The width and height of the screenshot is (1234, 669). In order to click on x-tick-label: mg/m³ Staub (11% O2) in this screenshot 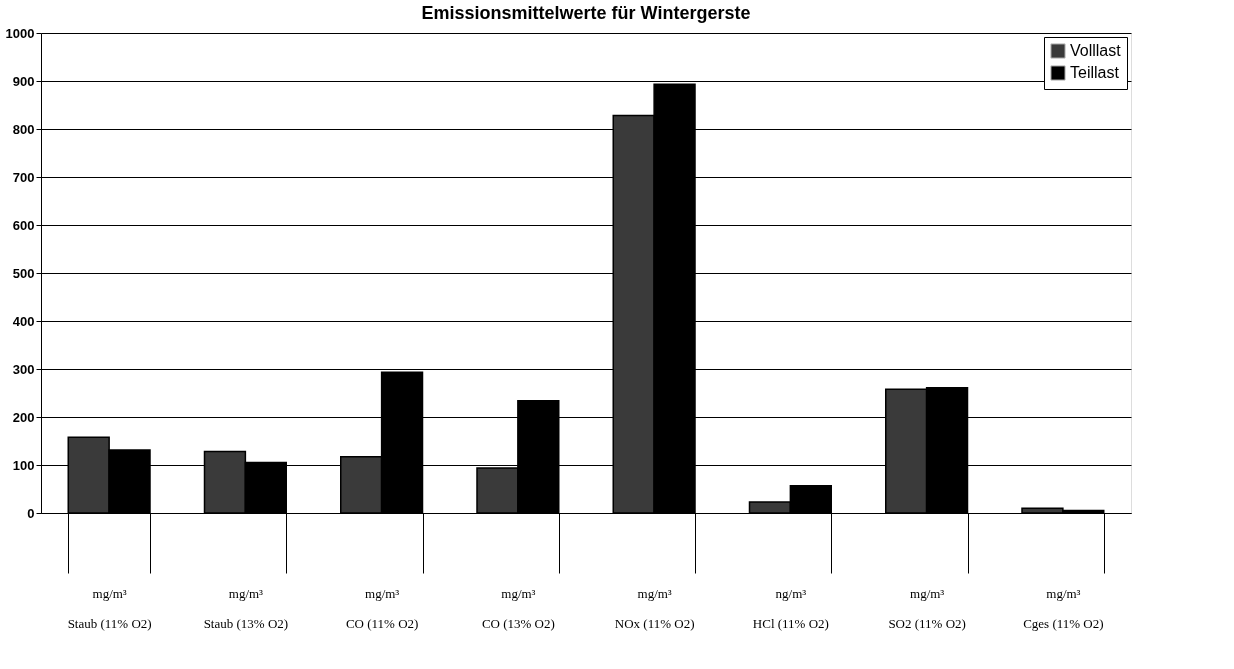, I will do `click(109, 608)`.